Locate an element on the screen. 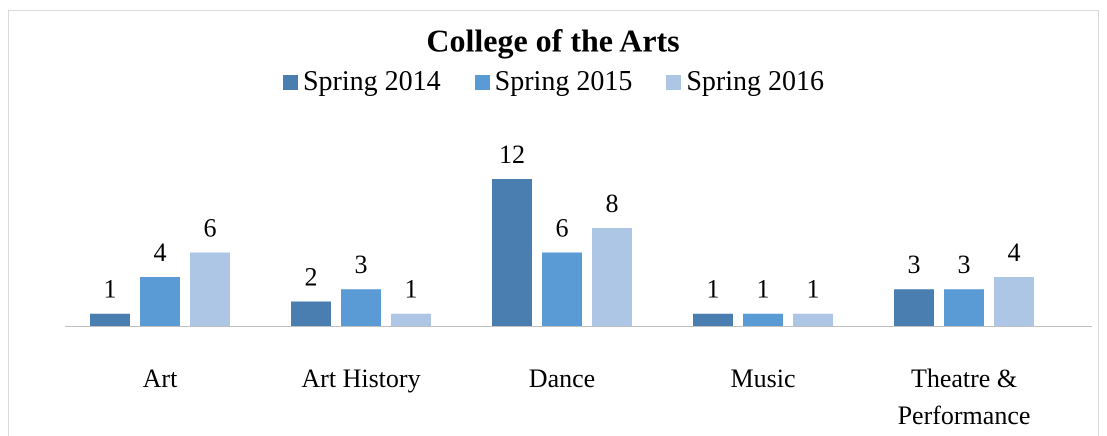 This screenshot has height=436, width=1107. data-label: 8 is located at coordinates (612, 203).